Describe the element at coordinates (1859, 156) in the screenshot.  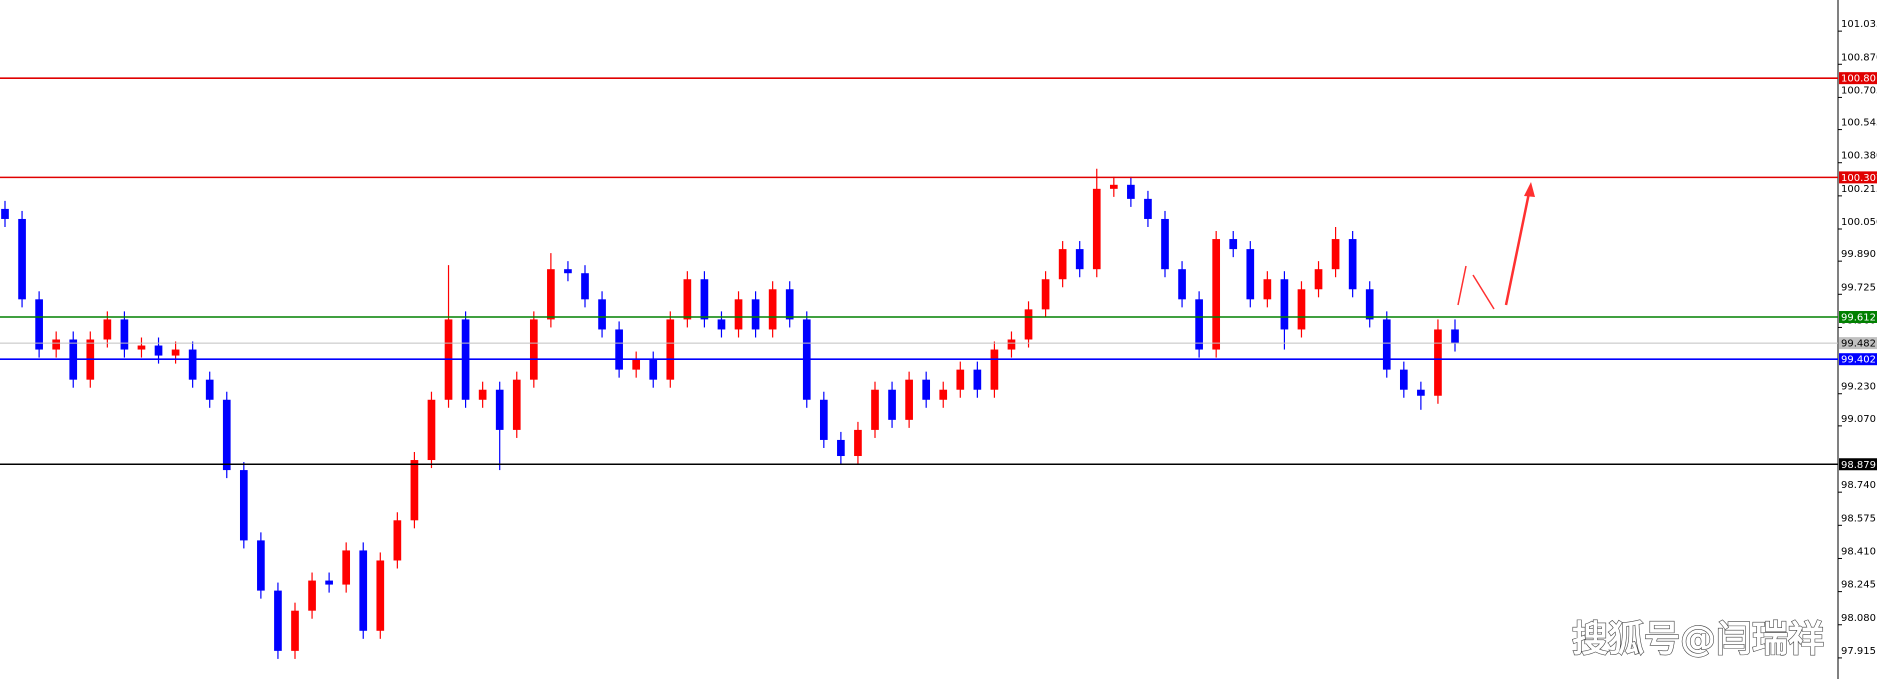
I see `y-tick-label: 100.380` at that location.